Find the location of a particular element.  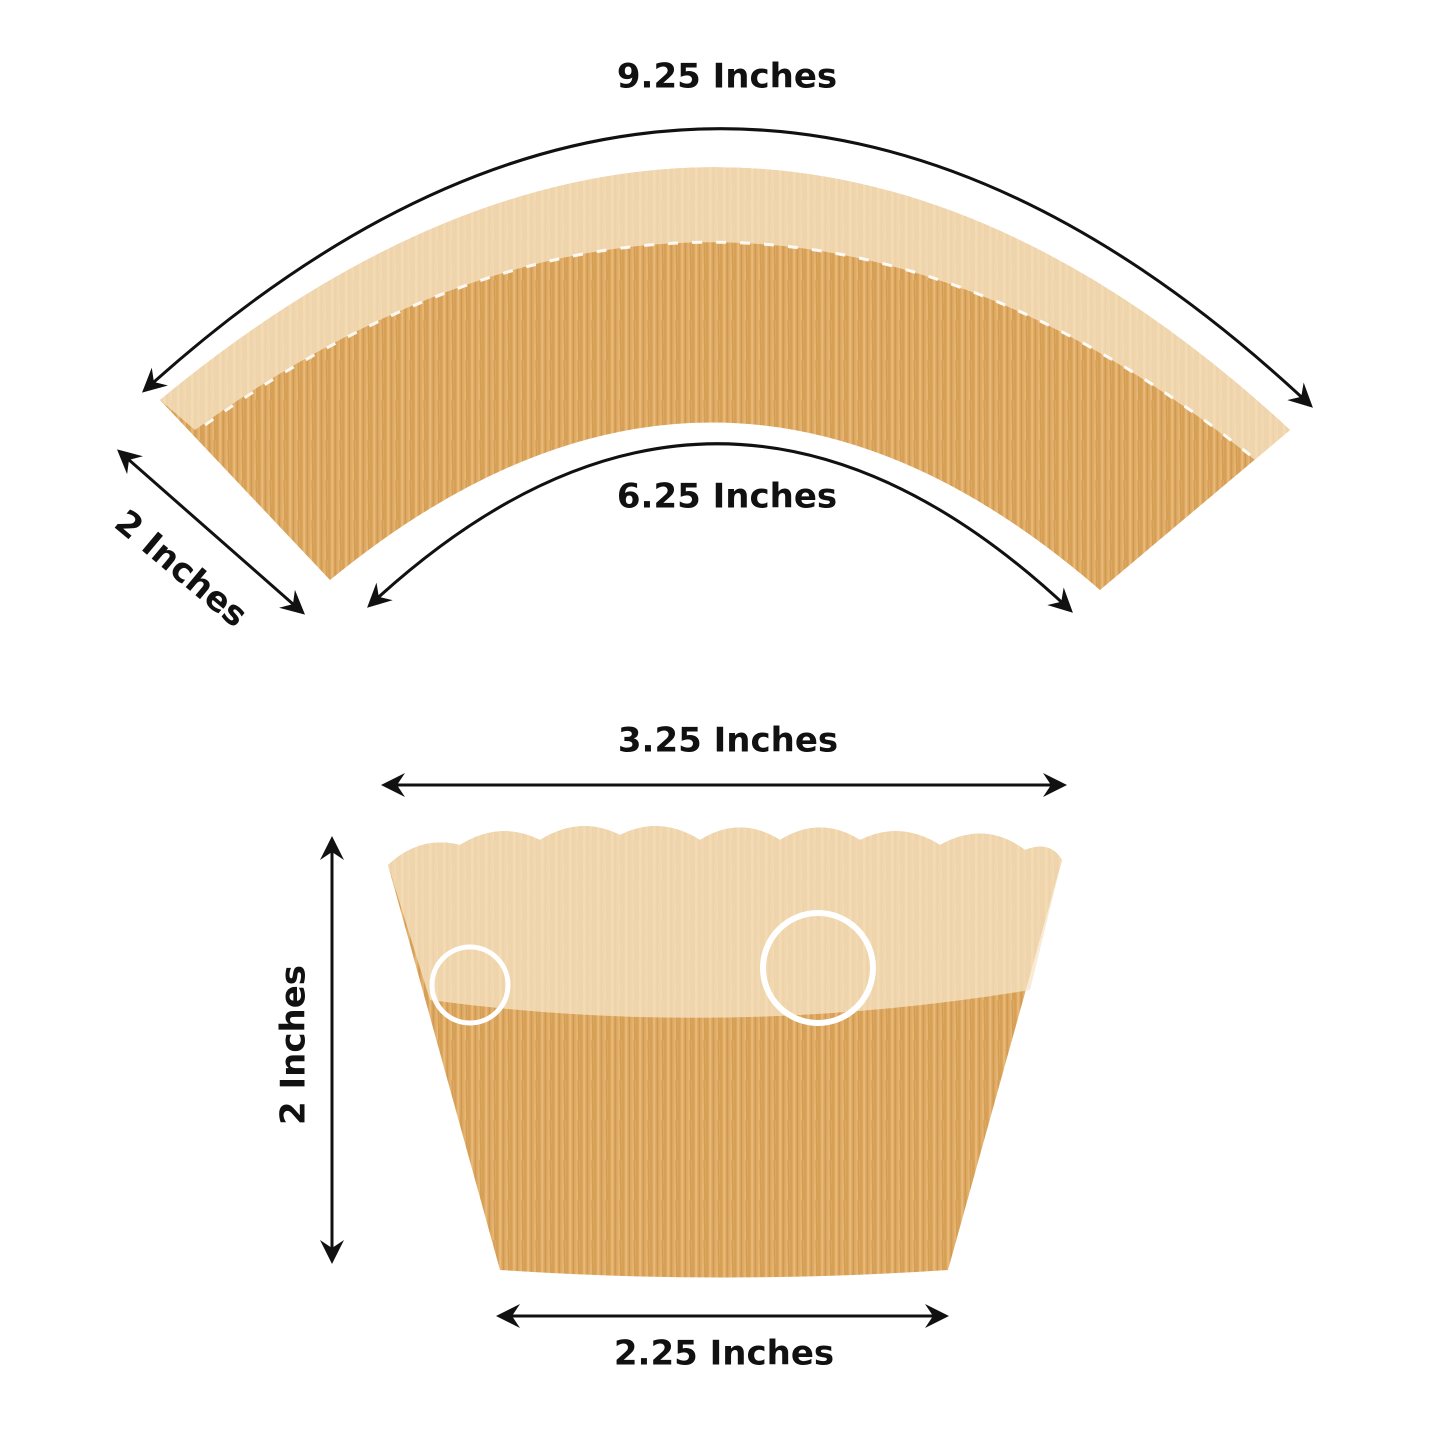

inner-length-label: 6.25 Inches is located at coordinates (727, 497).